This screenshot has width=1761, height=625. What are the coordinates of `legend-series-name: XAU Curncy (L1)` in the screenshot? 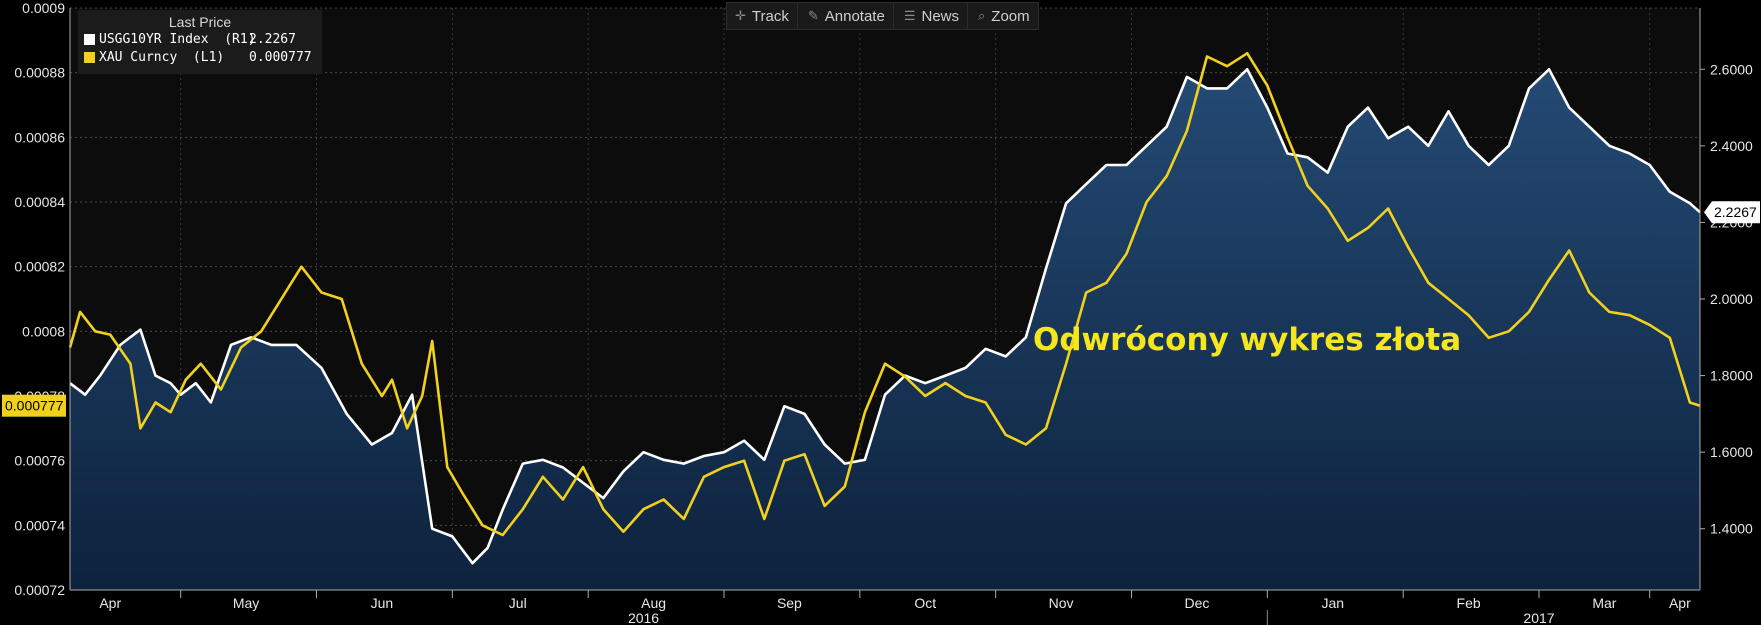 It's located at (162, 57).